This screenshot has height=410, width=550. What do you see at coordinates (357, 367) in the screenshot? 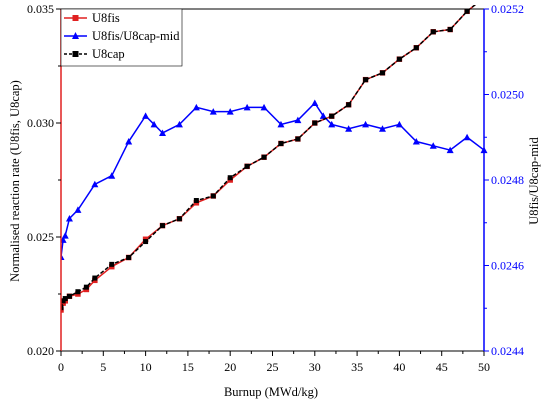
I see `x-tick-label: 35` at bounding box center [357, 367].